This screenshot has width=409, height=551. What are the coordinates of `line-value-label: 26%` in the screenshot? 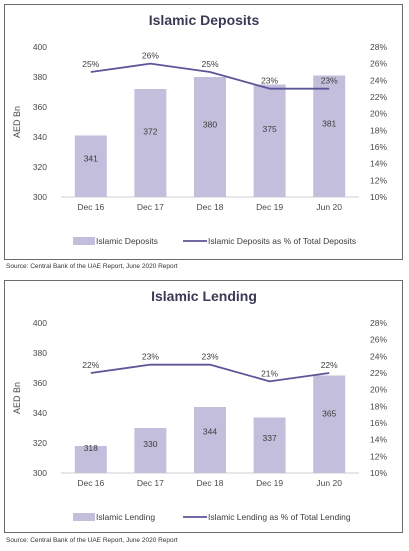 It's located at (150, 56).